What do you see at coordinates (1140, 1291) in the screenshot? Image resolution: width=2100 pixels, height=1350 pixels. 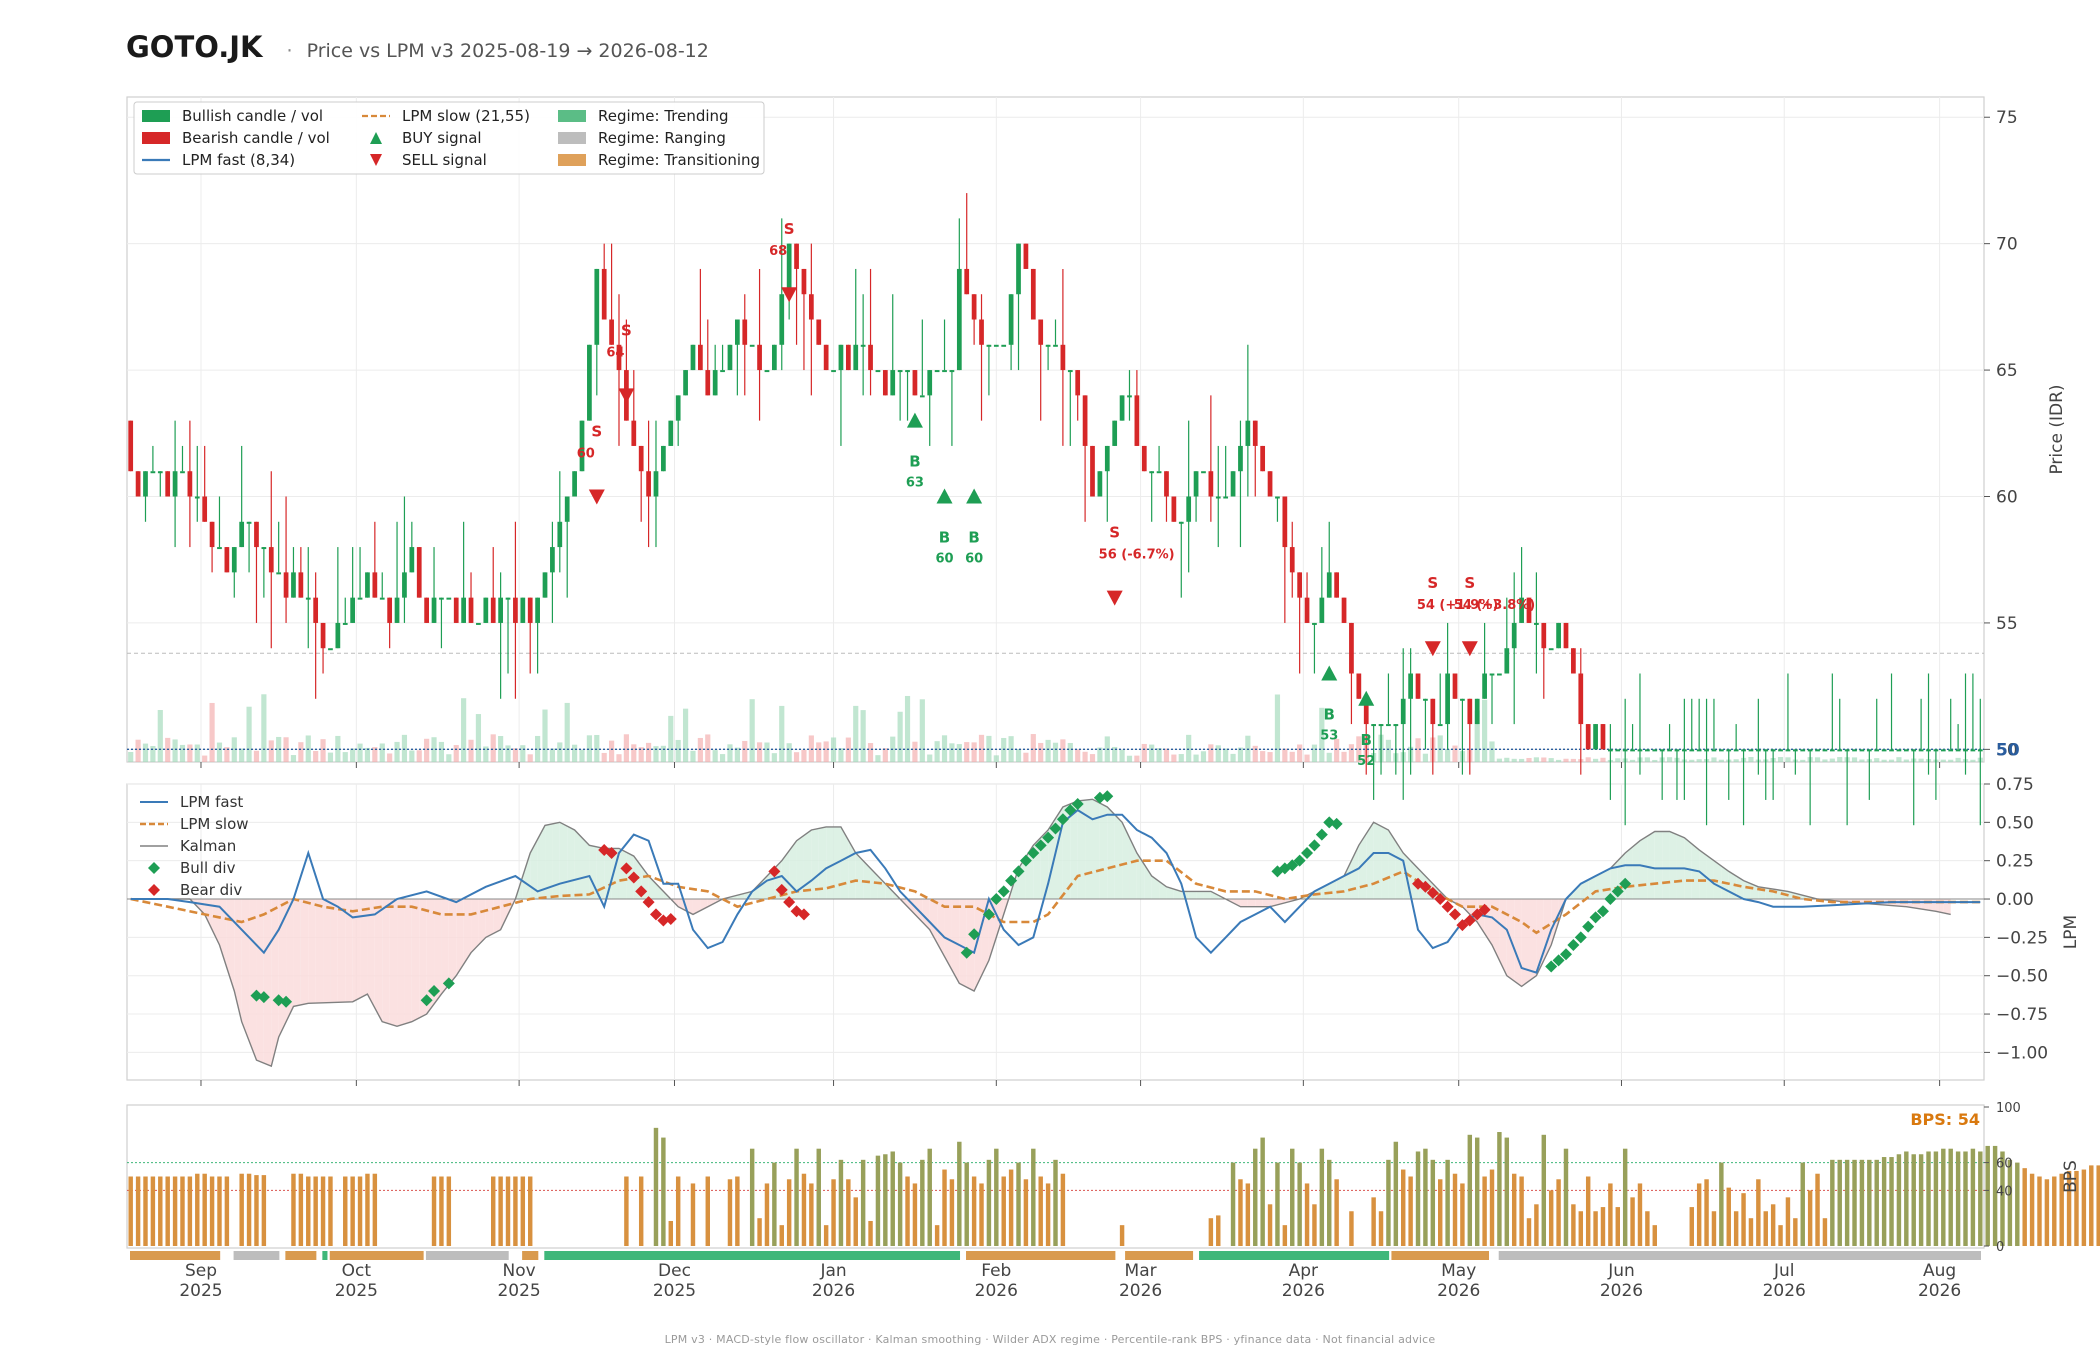 I see `x-tick-year: 2026` at bounding box center [1140, 1291].